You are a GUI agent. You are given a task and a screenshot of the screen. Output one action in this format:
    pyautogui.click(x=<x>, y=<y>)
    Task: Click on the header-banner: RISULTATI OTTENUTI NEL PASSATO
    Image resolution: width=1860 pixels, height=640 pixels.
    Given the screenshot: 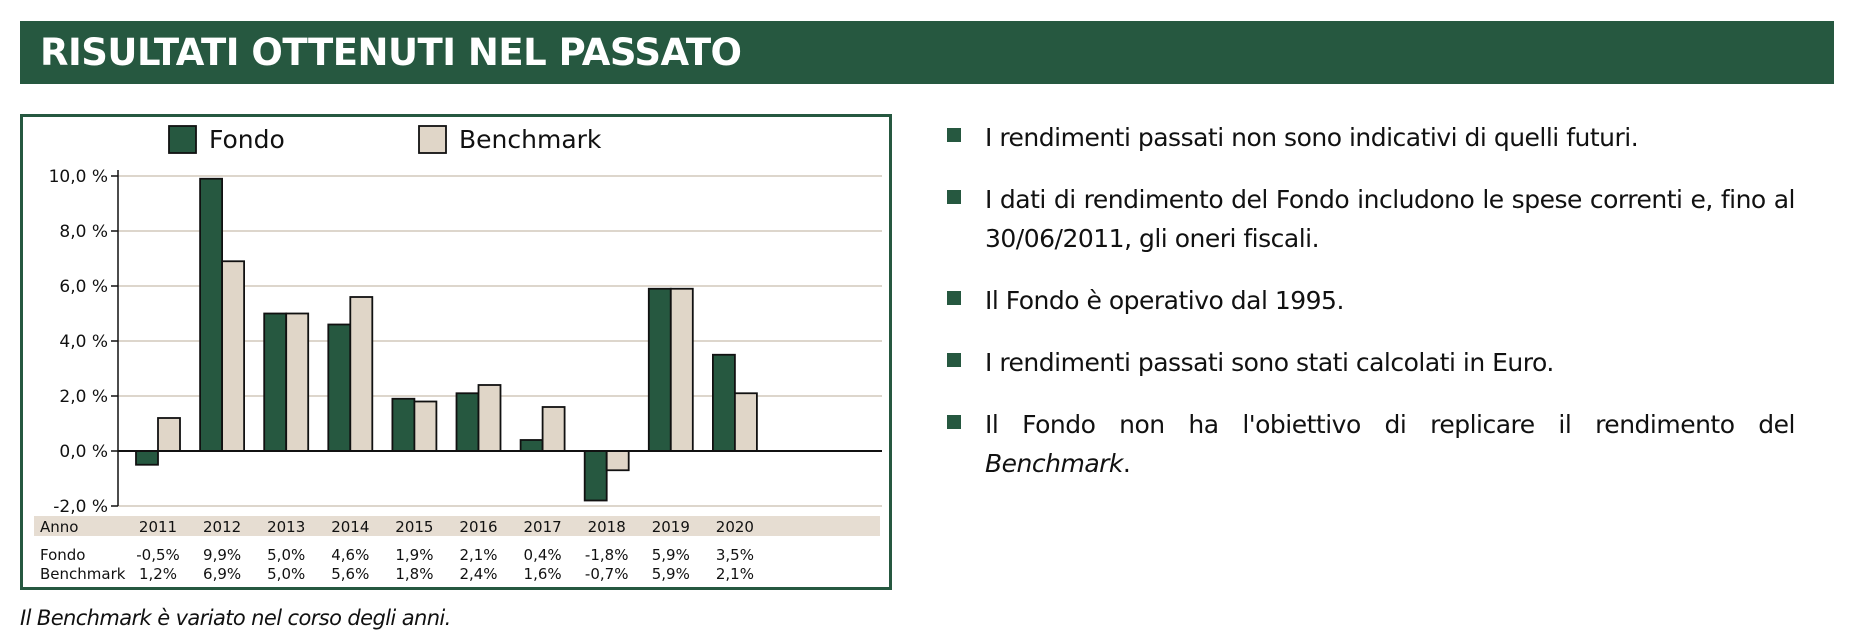 What is the action you would take?
    pyautogui.click(x=927, y=52)
    